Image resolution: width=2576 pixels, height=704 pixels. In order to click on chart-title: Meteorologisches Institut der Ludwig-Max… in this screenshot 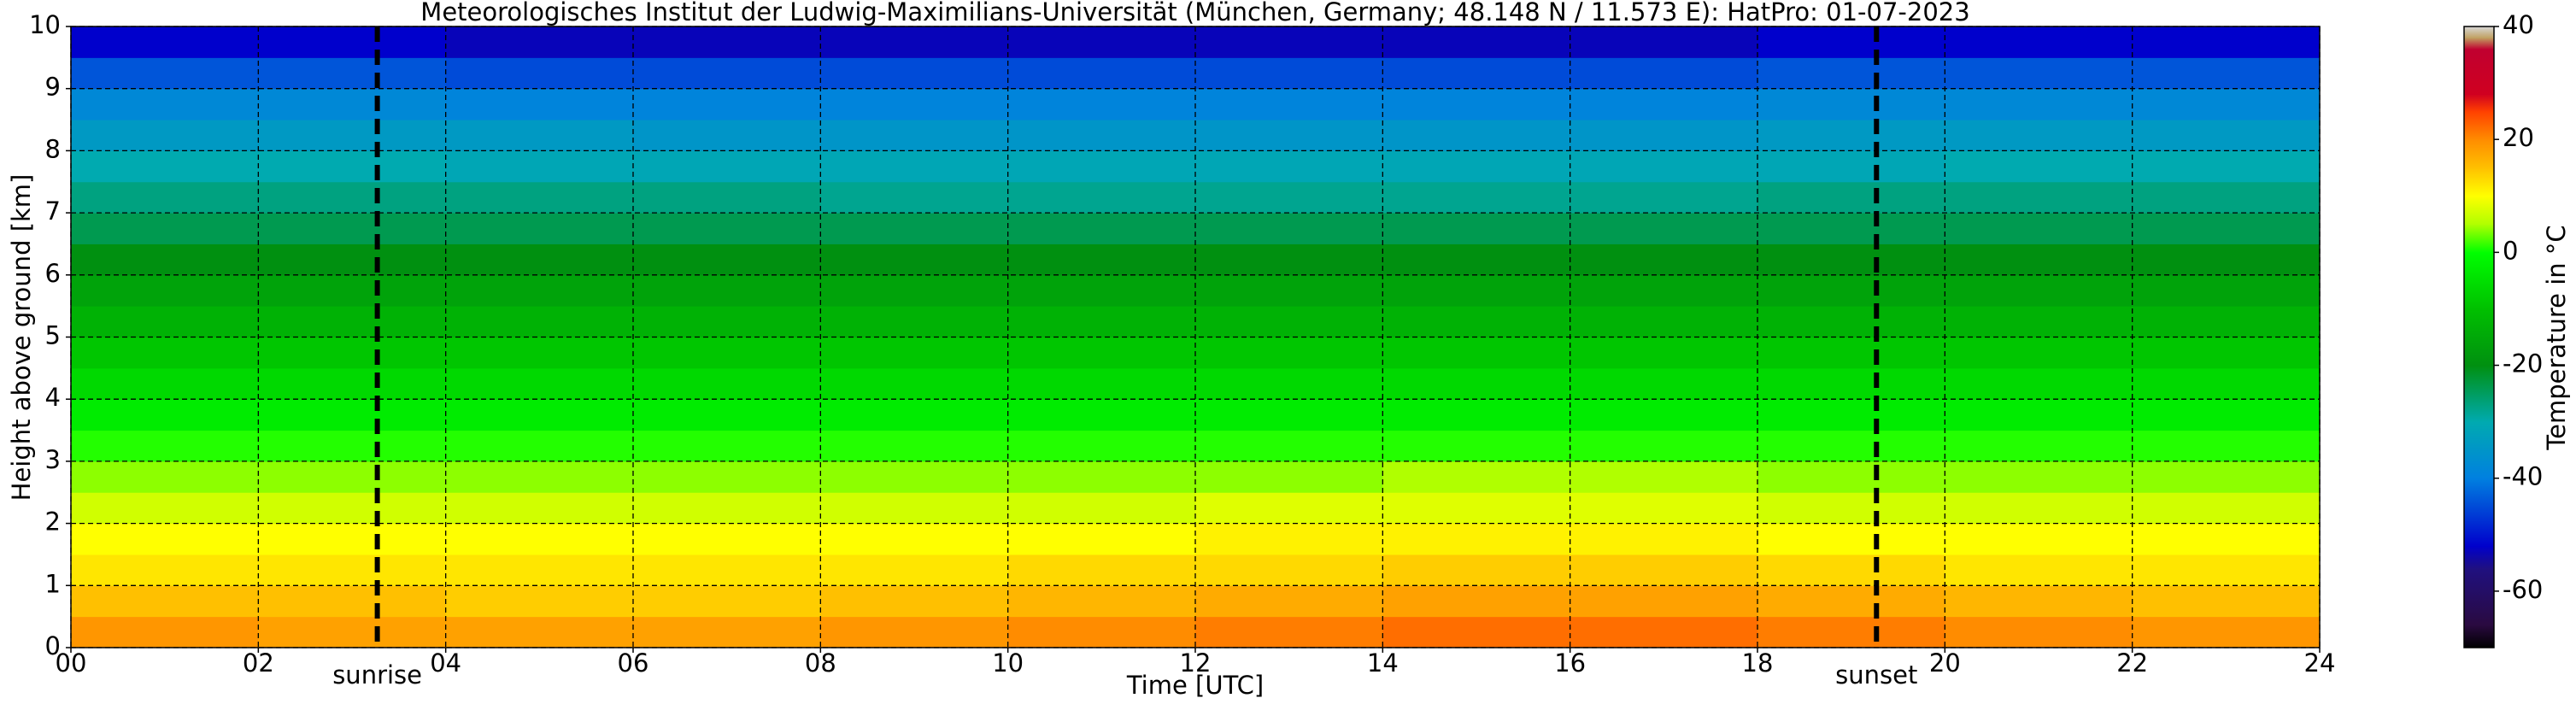, I will do `click(1194, 13)`.